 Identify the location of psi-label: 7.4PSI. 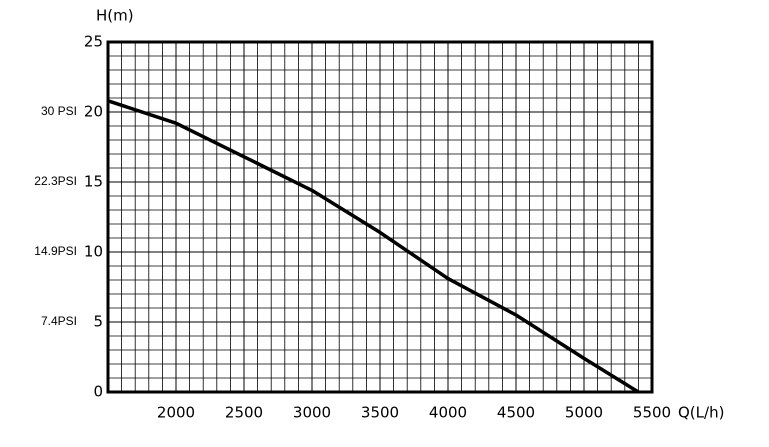
(59, 321).